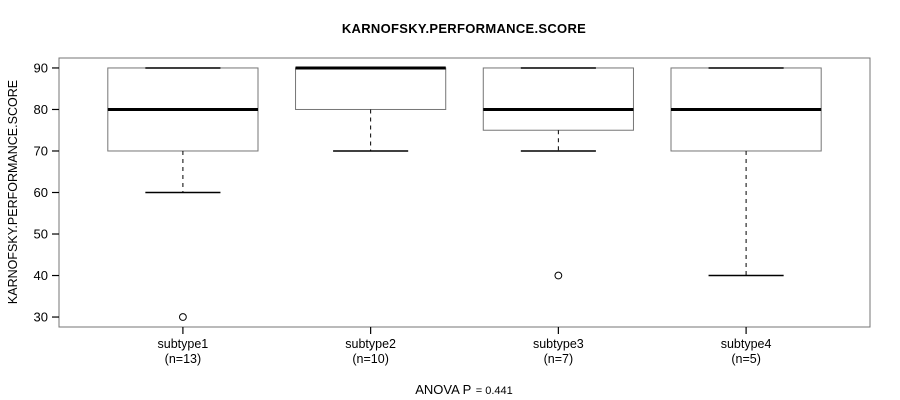 This screenshot has height=400, width=900. What do you see at coordinates (443, 389) in the screenshot?
I see `anova-label: ANOVA P` at bounding box center [443, 389].